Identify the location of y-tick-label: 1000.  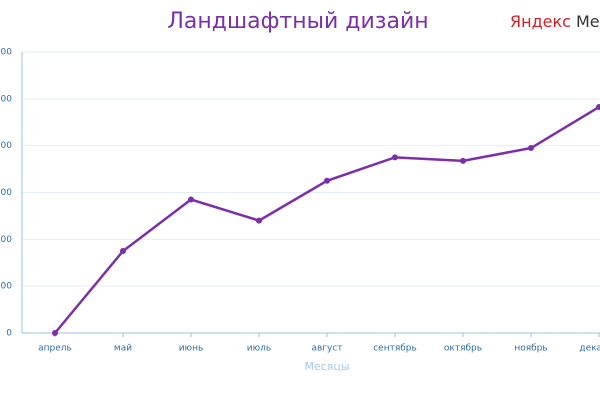
(6, 99).